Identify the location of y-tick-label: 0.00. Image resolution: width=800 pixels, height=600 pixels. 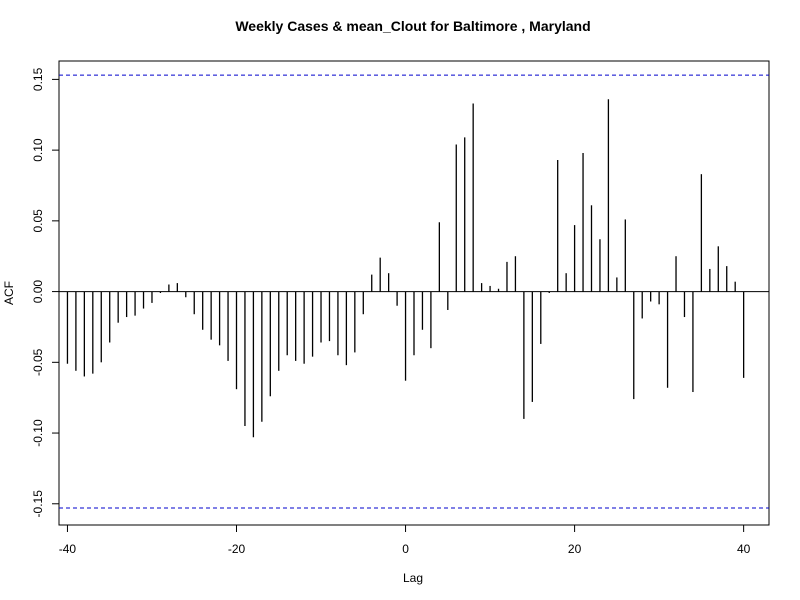
(38, 292).